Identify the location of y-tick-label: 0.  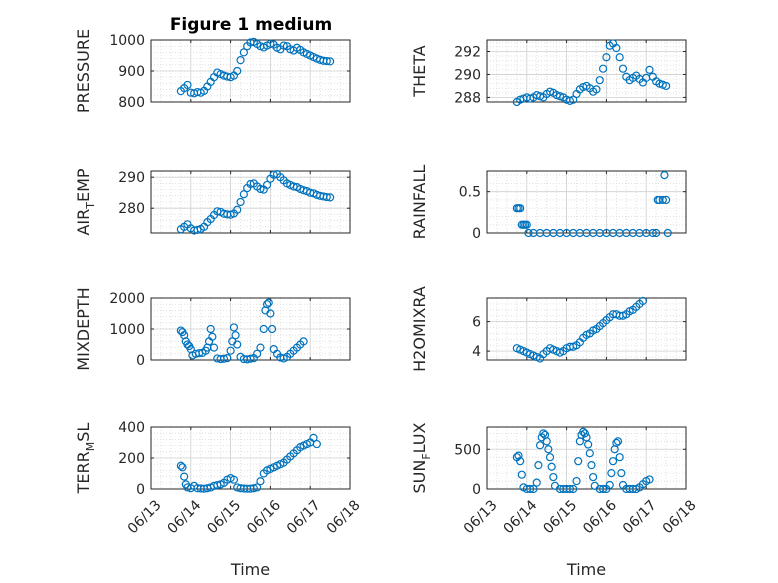
(140, 490).